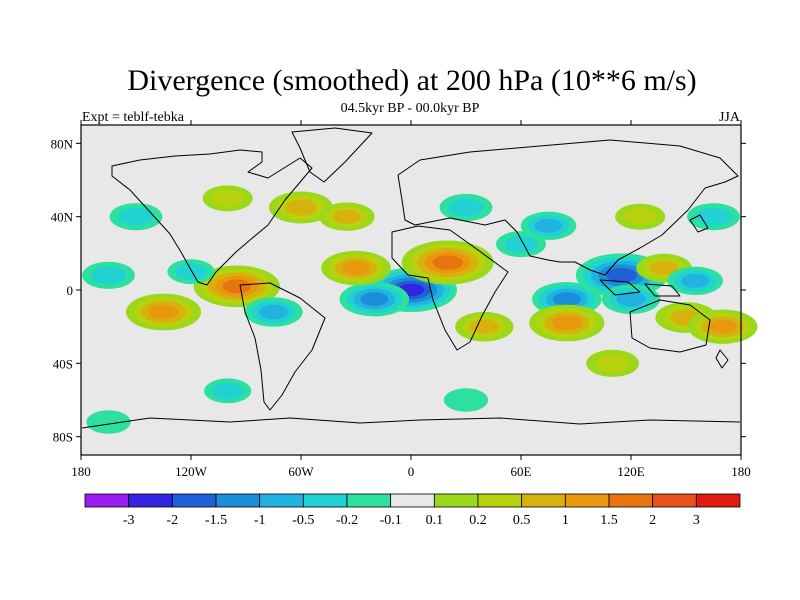 The height and width of the screenshot is (600, 800). I want to click on colorbar: -3 -2 -1.5 -1 -0.5 -0.2 -0.1 0.1 0.2 0.5 1 1.5 2 3, so click(412, 510).